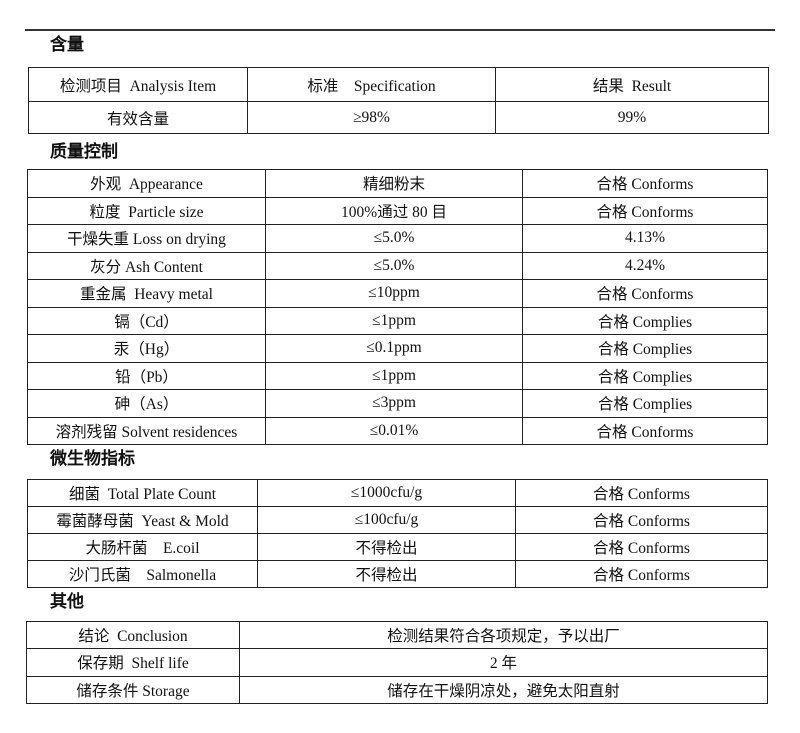 The image size is (800, 733). I want to click on table-row: 溶剂残留 Solvent residences ≤0.01% 合格 Conforms, so click(397, 430).